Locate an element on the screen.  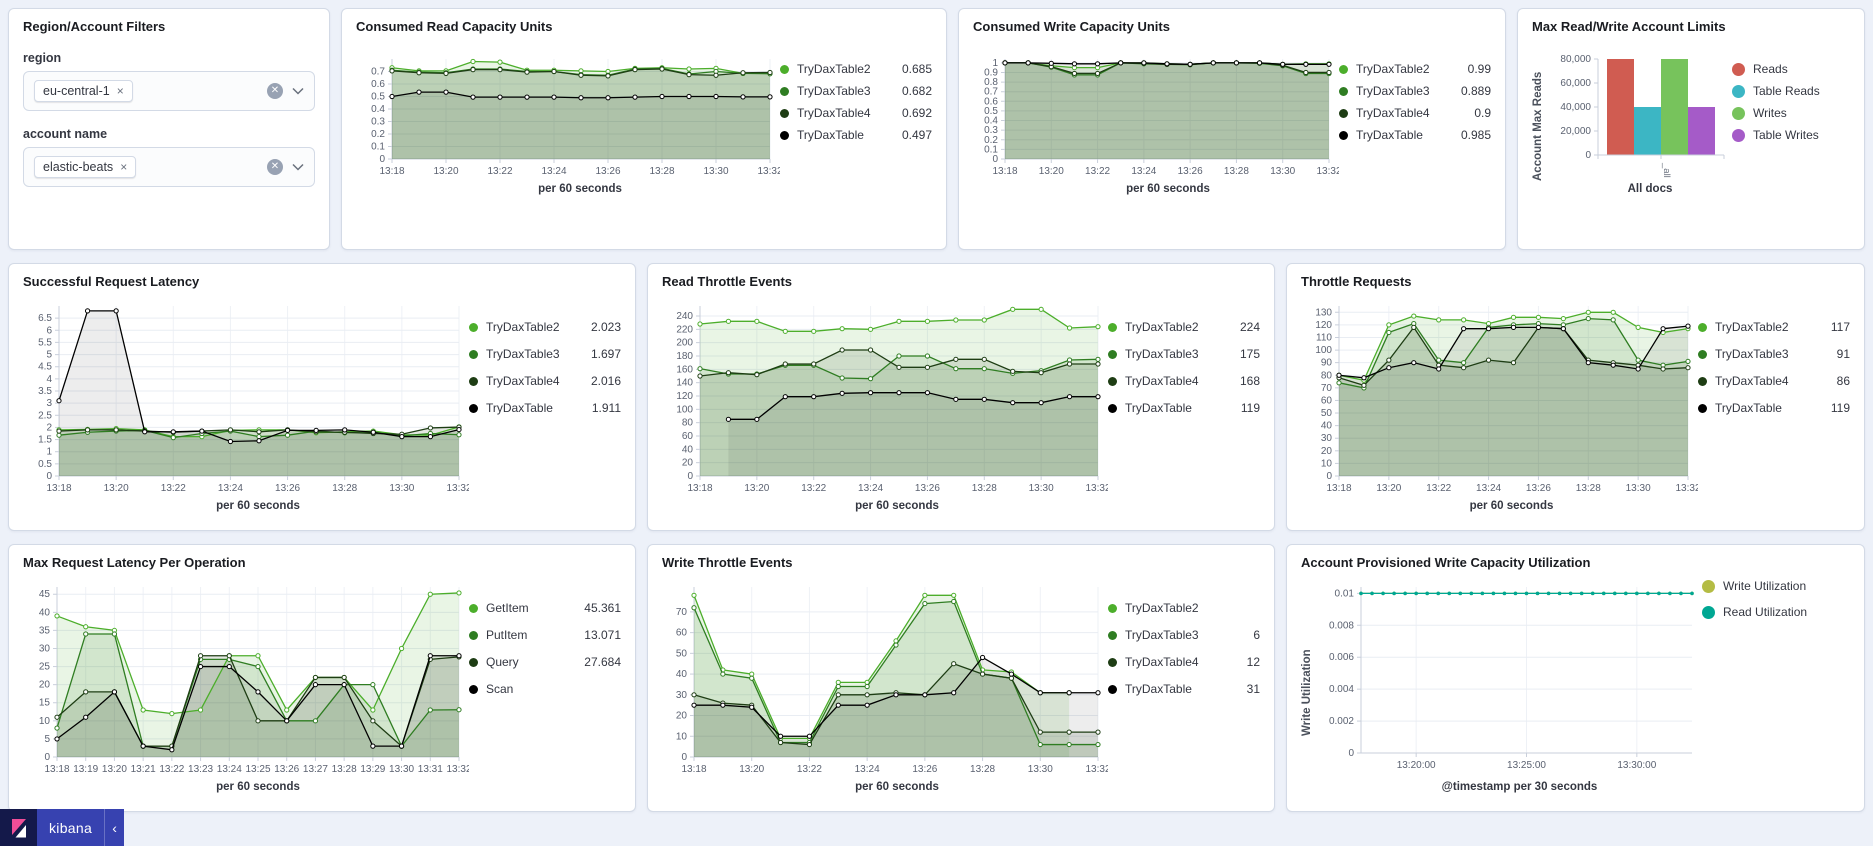
legend-item: Read Utilization is located at coordinates (1776, 612).